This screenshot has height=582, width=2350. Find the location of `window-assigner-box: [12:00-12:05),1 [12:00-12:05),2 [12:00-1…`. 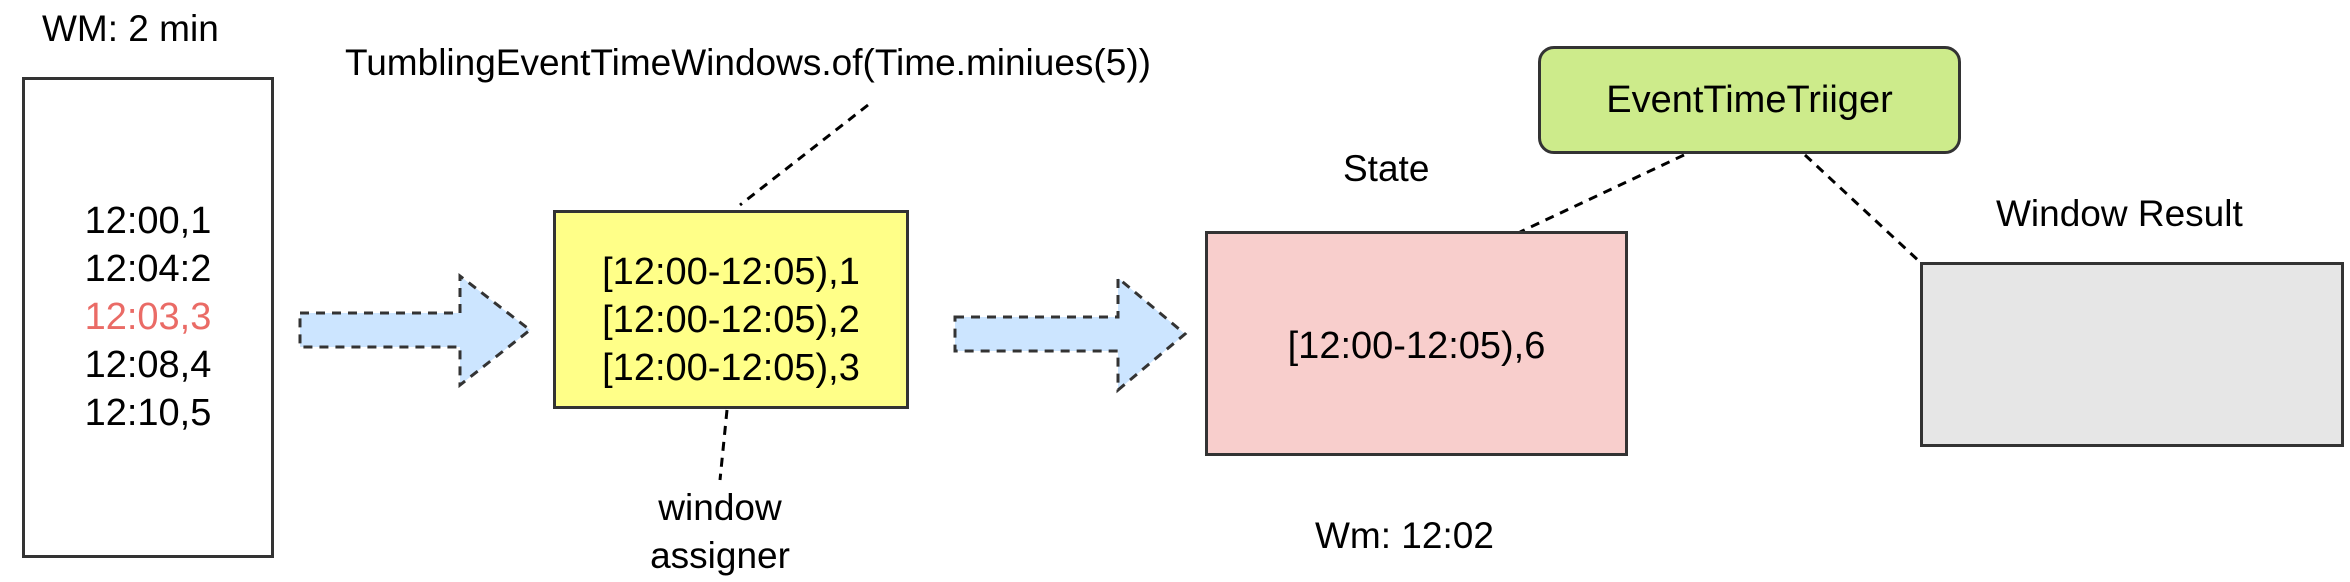

window-assigner-box: [12:00-12:05),1 [12:00-12:05),2 [12:00-1… is located at coordinates (731, 309).